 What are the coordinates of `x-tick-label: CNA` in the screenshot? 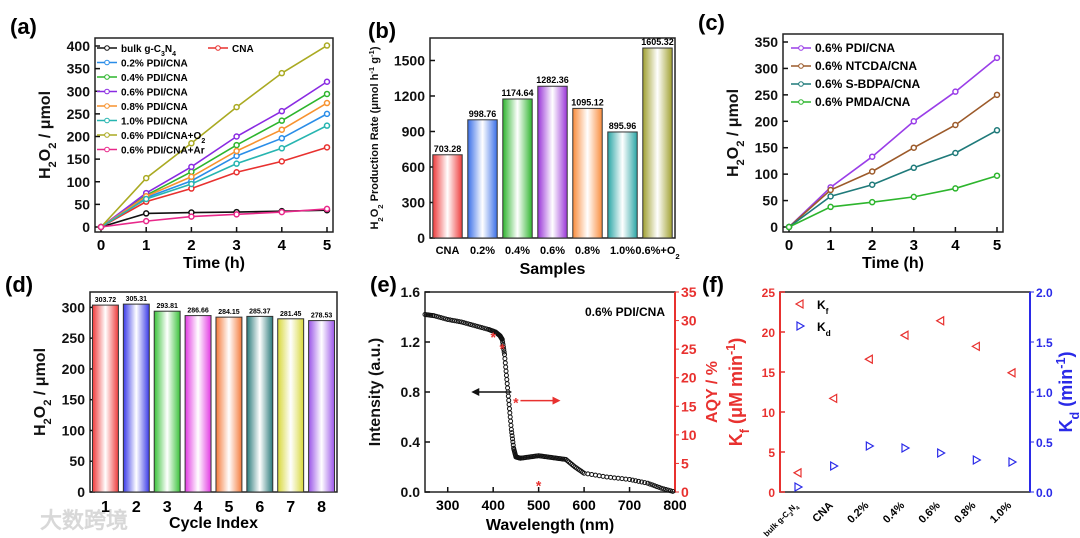 It's located at (822, 512).